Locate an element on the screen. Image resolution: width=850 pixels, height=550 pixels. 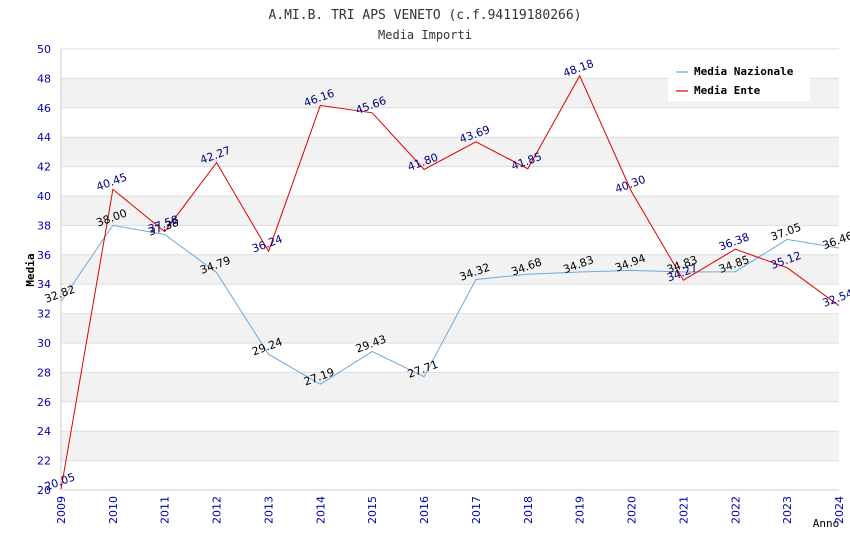
x-tick-label: 2010 is located at coordinates (113, 510).